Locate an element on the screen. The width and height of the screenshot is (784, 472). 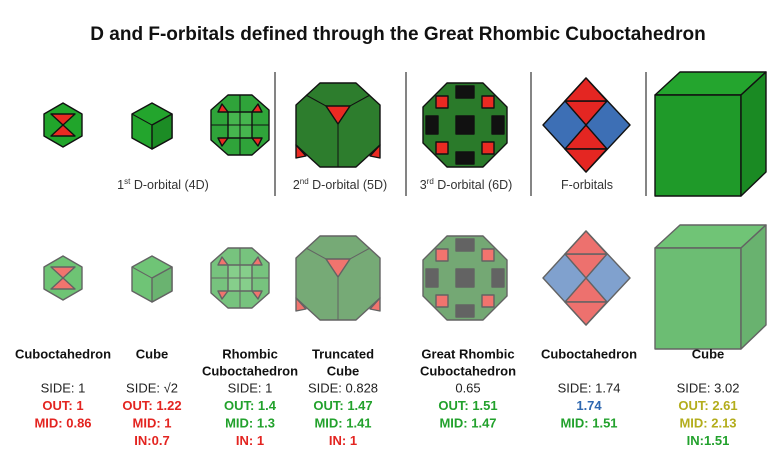
measure-line: 1.74 is located at coordinates (589, 405).